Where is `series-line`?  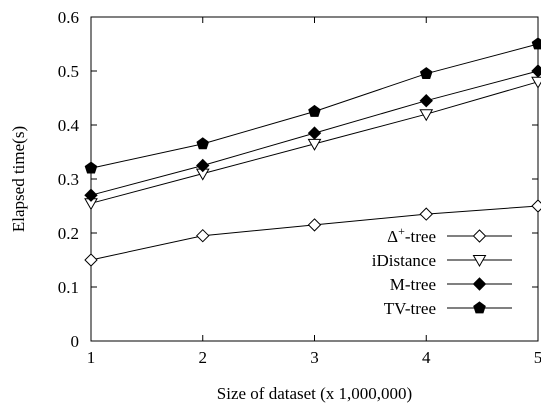
series-line is located at coordinates (314, 233).